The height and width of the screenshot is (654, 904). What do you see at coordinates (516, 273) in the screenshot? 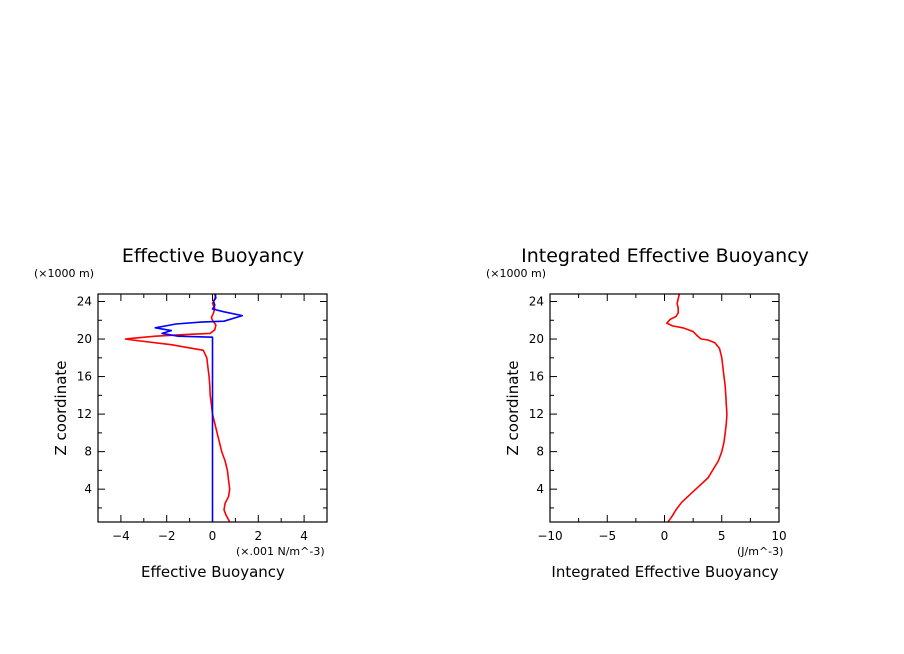
I see `chart-2-y-units: (×1000 m)` at bounding box center [516, 273].